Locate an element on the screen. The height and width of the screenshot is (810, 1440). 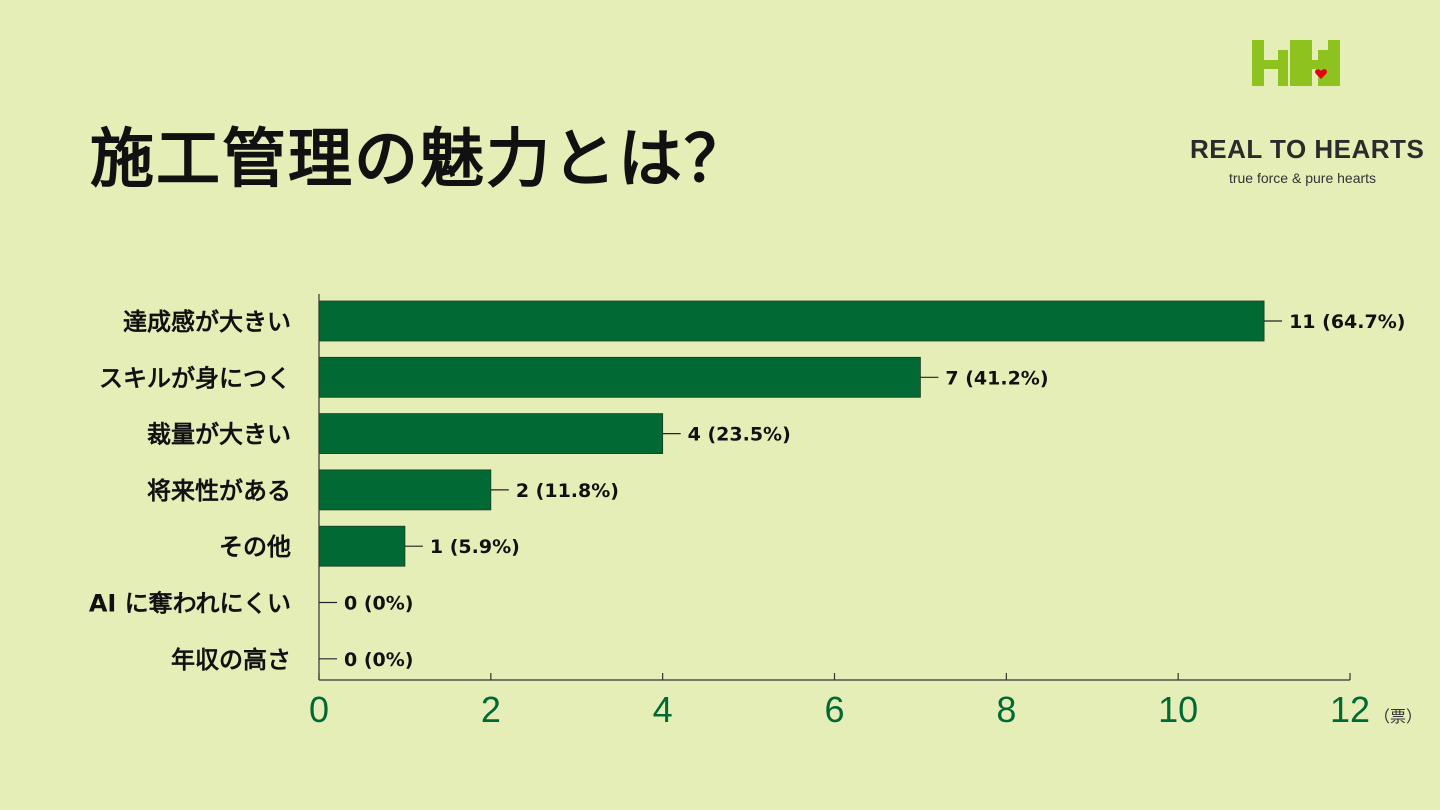
category-label: 裁量が大きい is located at coordinates (219, 435).